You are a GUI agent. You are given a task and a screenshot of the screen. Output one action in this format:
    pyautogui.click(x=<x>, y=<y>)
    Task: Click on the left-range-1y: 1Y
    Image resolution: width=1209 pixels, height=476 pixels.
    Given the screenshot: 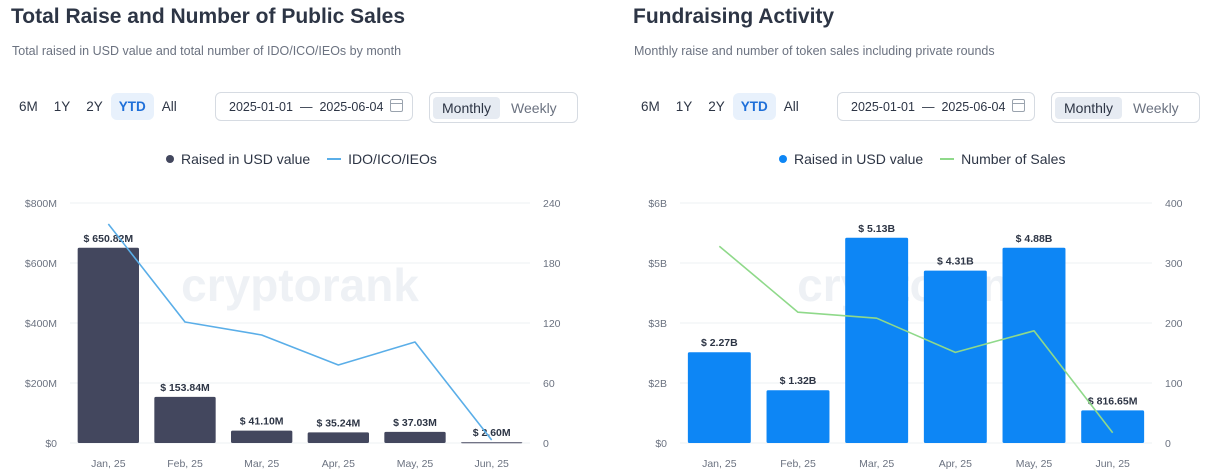 What is the action you would take?
    pyautogui.click(x=62, y=106)
    